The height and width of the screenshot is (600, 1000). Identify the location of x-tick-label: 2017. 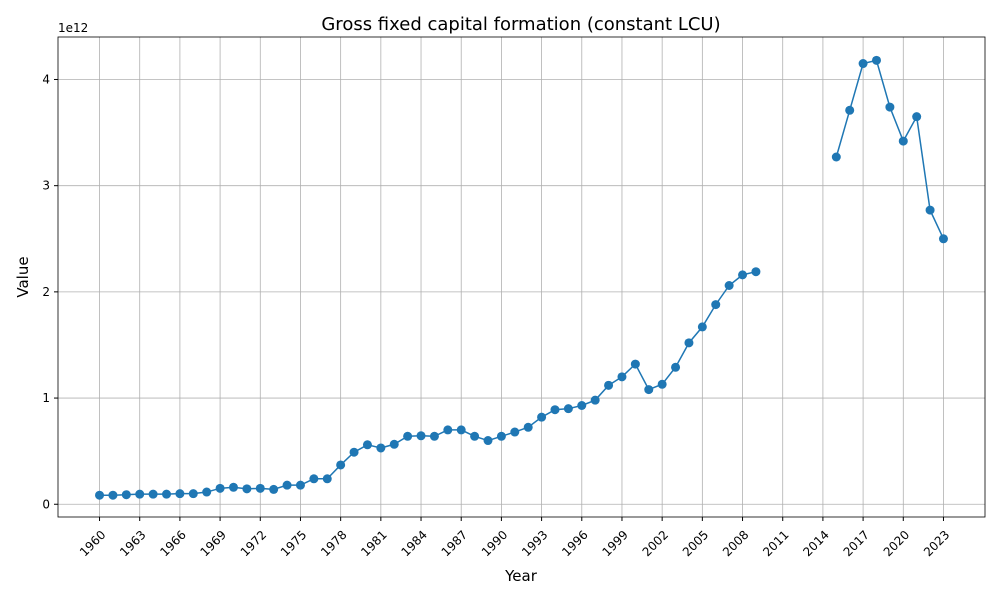
(856, 543).